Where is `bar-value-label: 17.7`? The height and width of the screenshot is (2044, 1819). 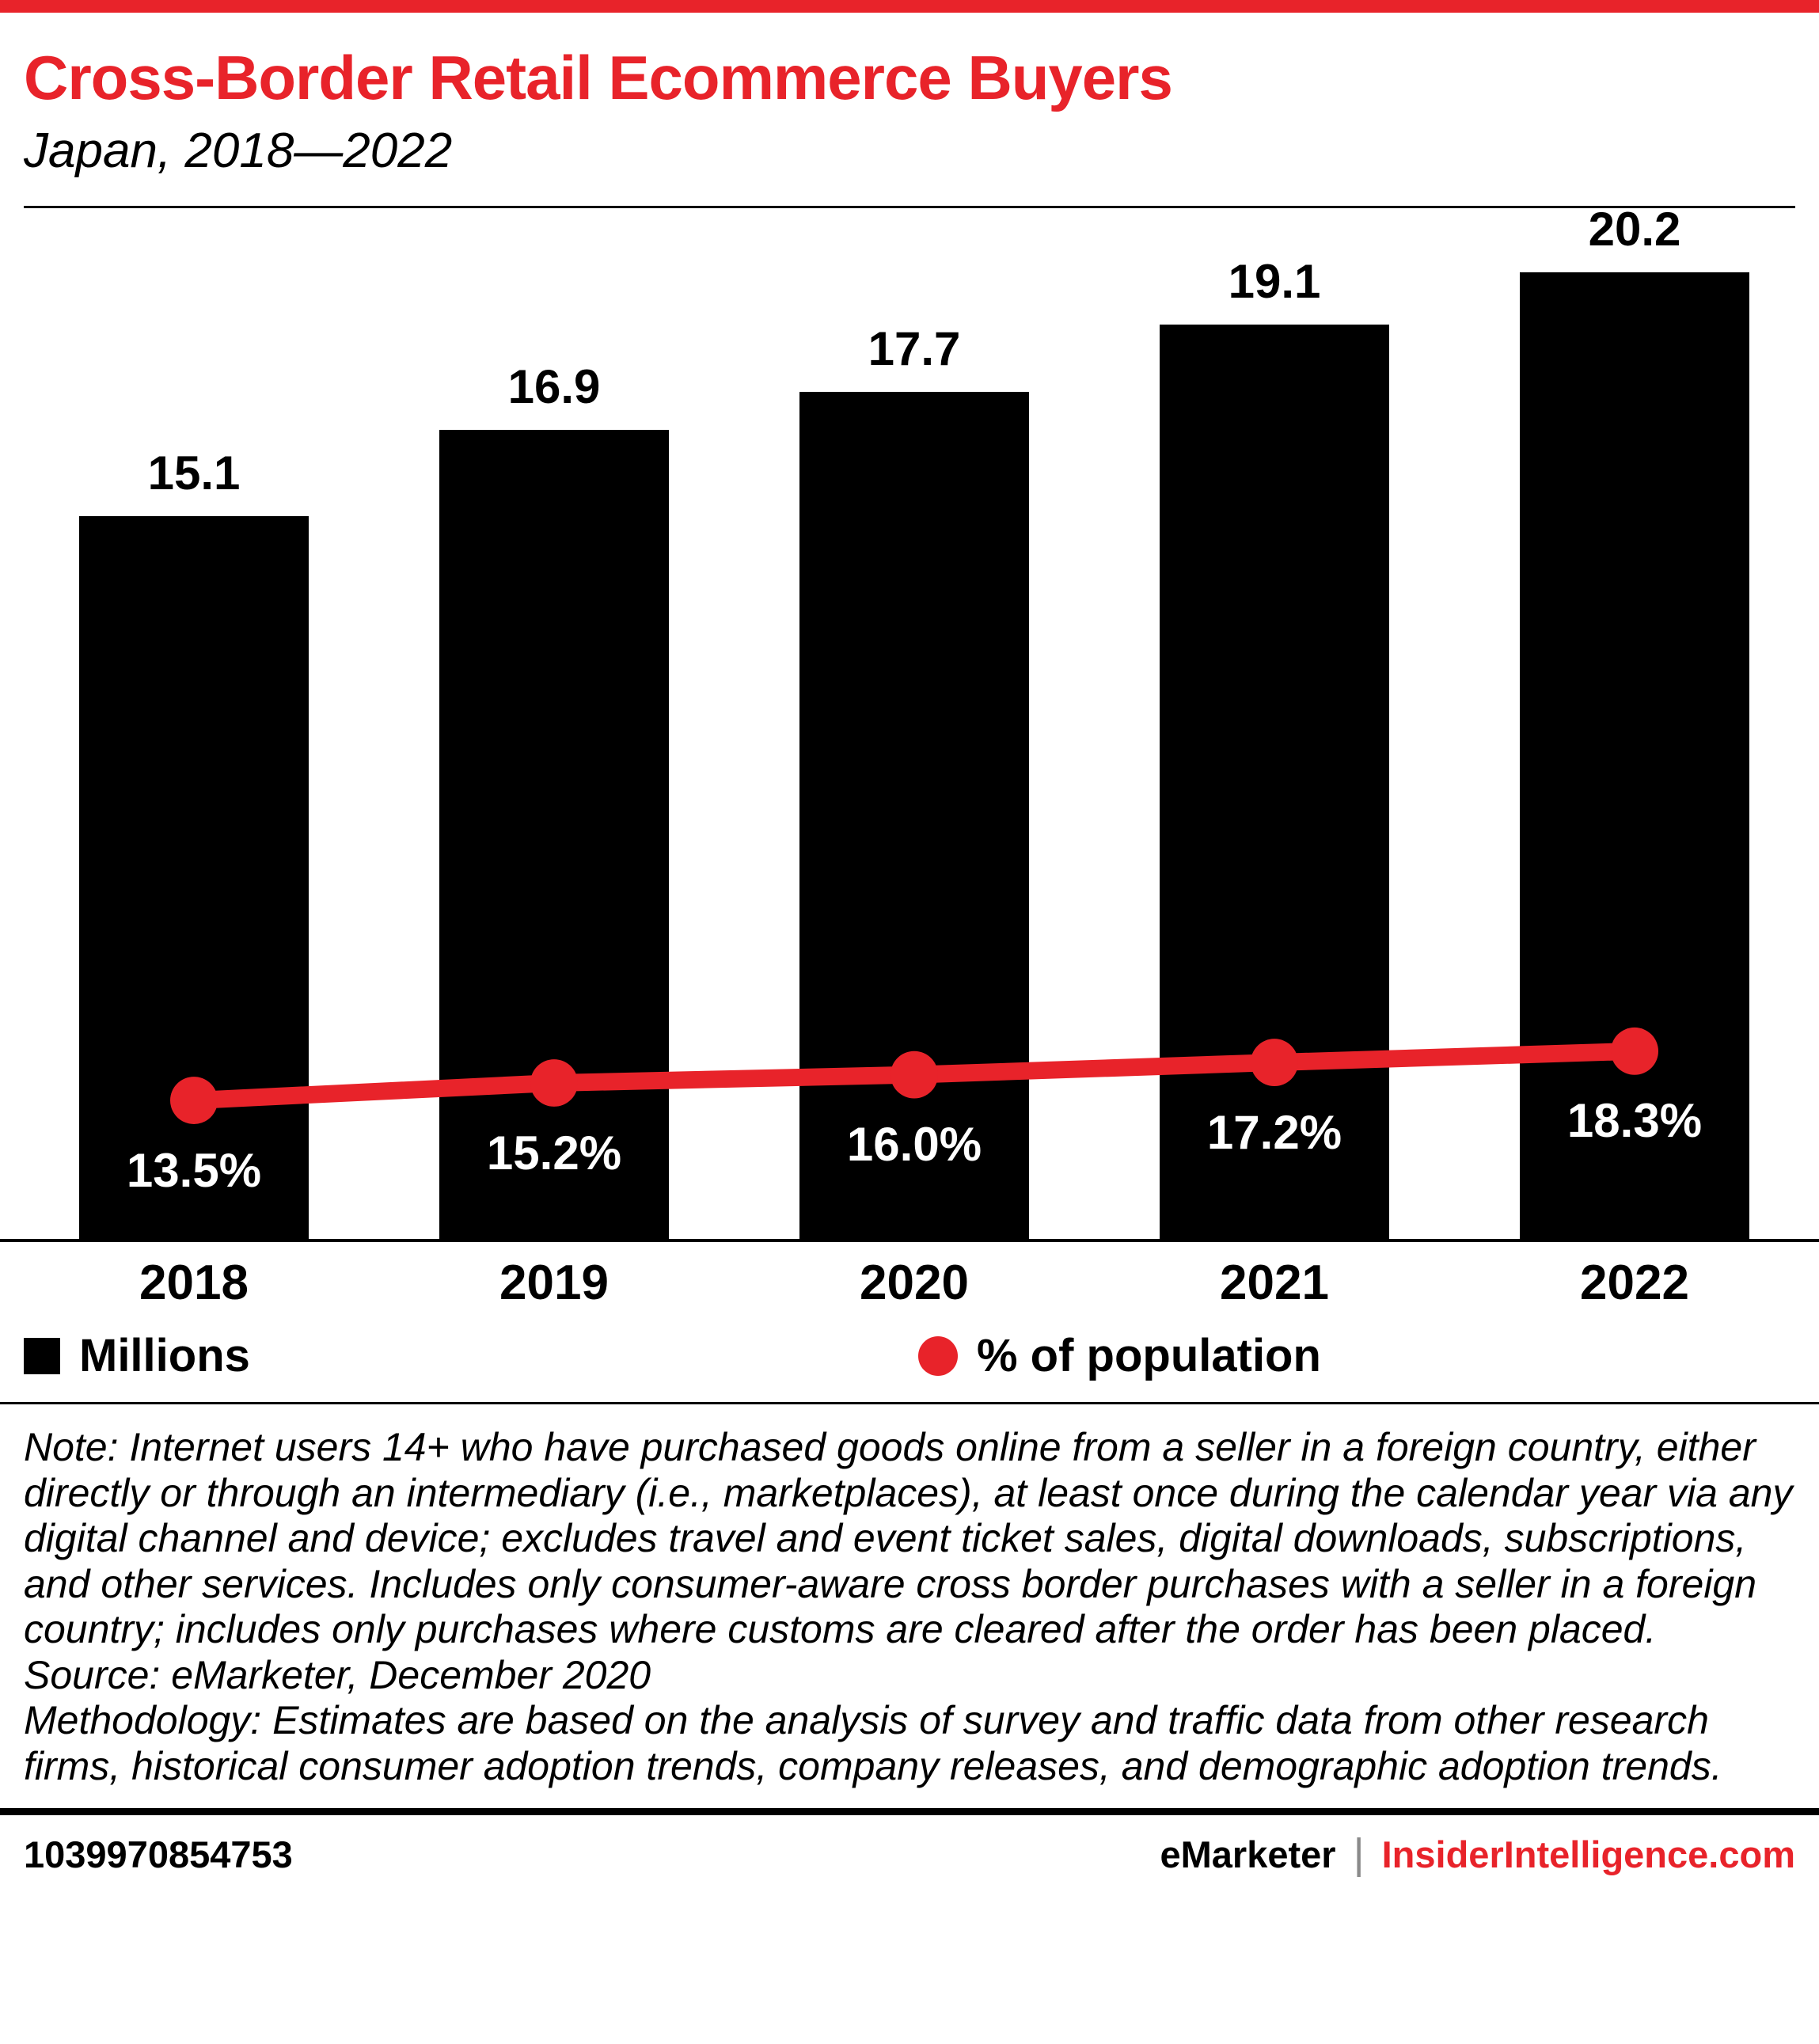 bar-value-label: 17.7 is located at coordinates (914, 348).